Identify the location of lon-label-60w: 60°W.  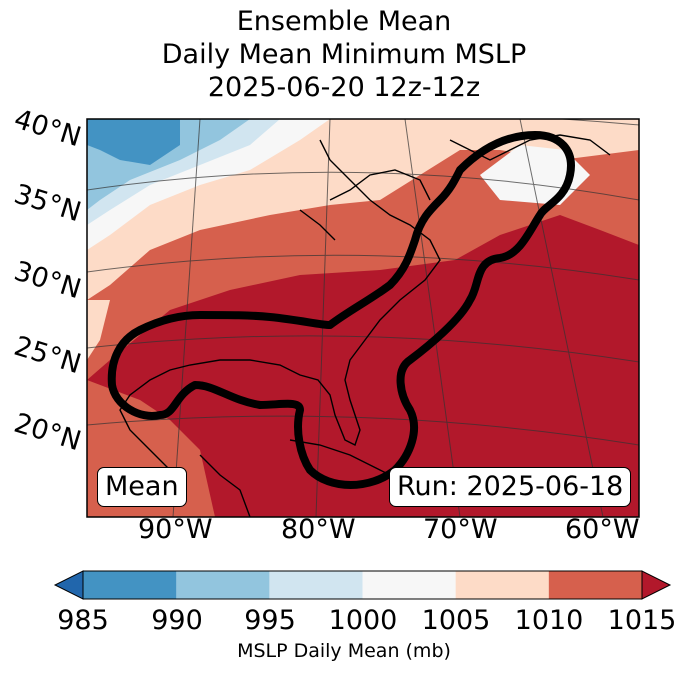
(602, 529).